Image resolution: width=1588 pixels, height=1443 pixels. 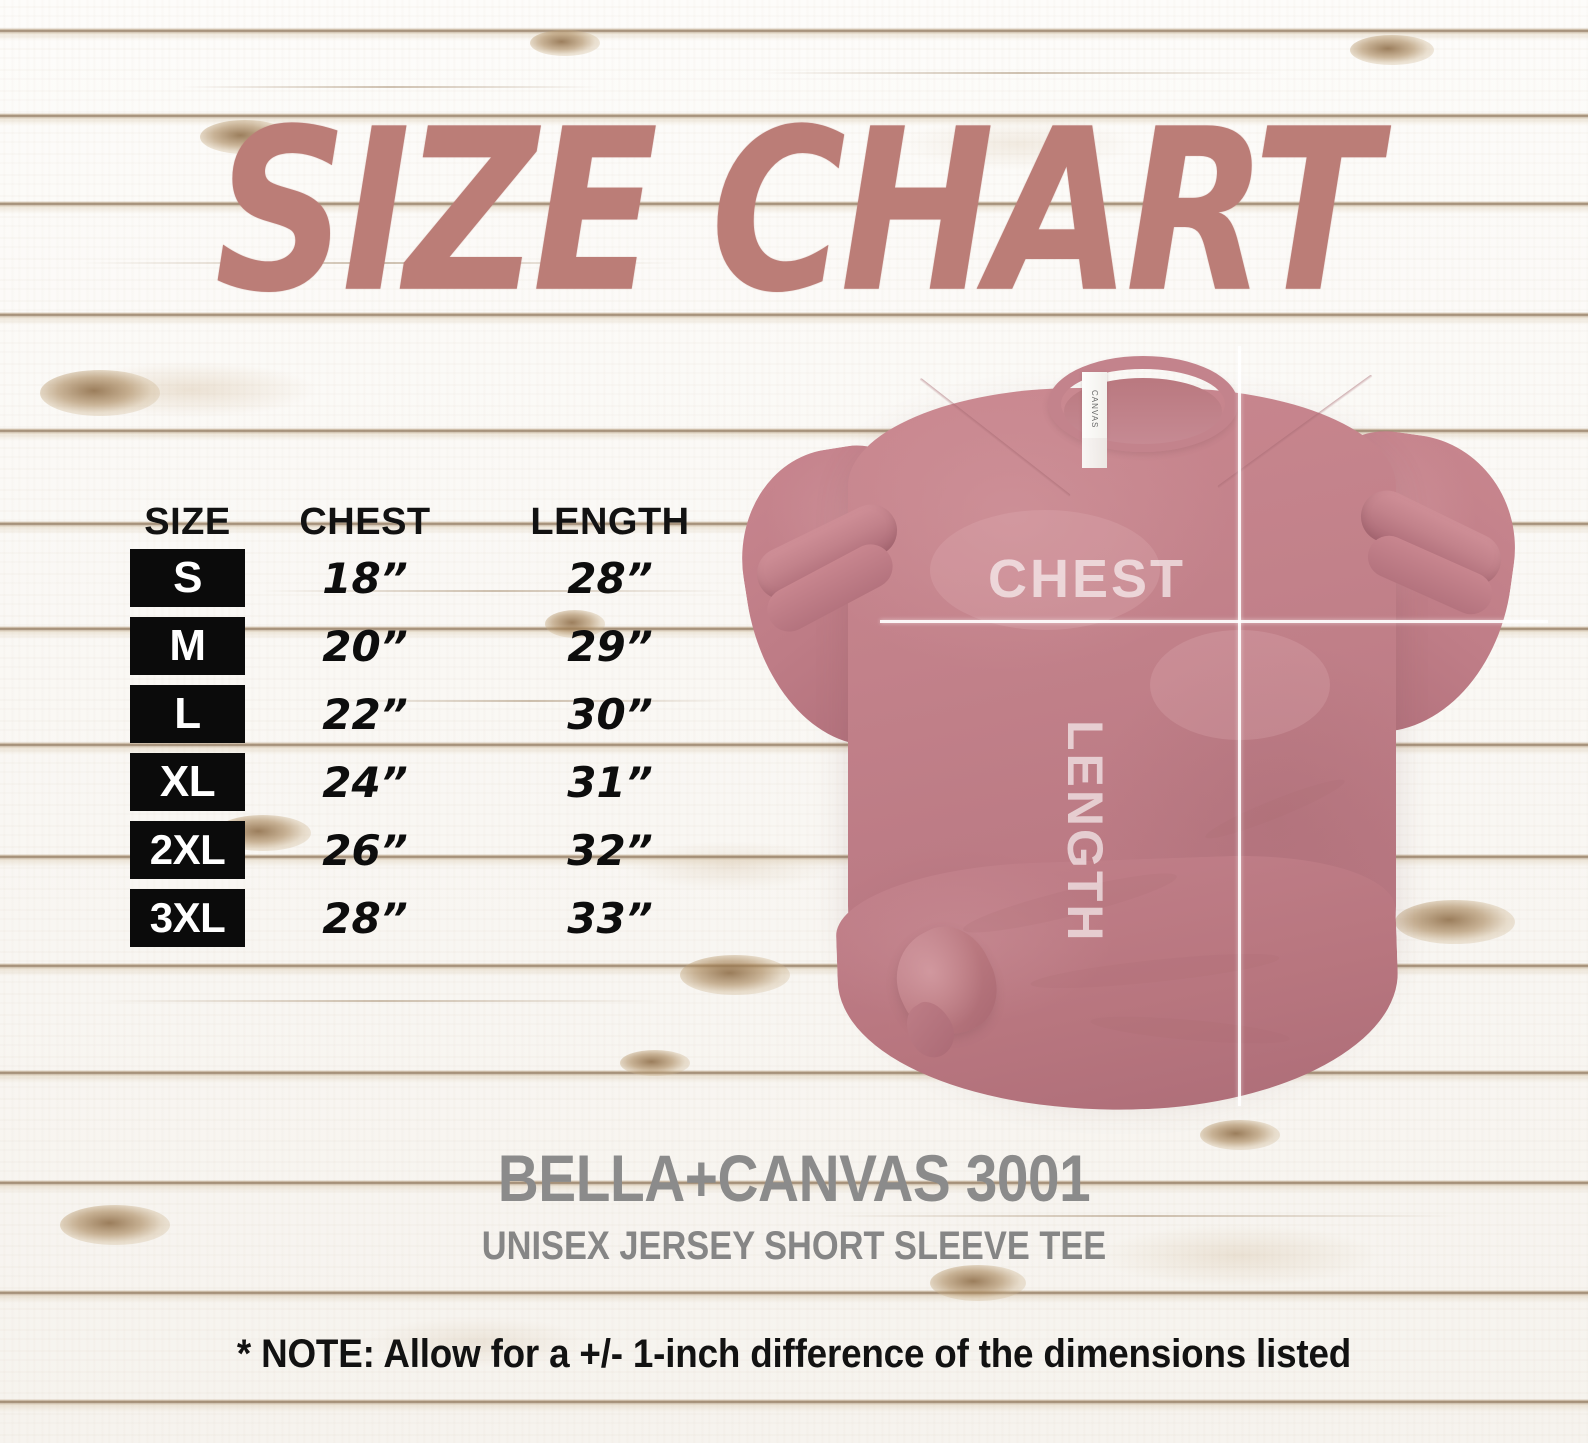 What do you see at coordinates (610, 714) in the screenshot?
I see `length-value: 30”` at bounding box center [610, 714].